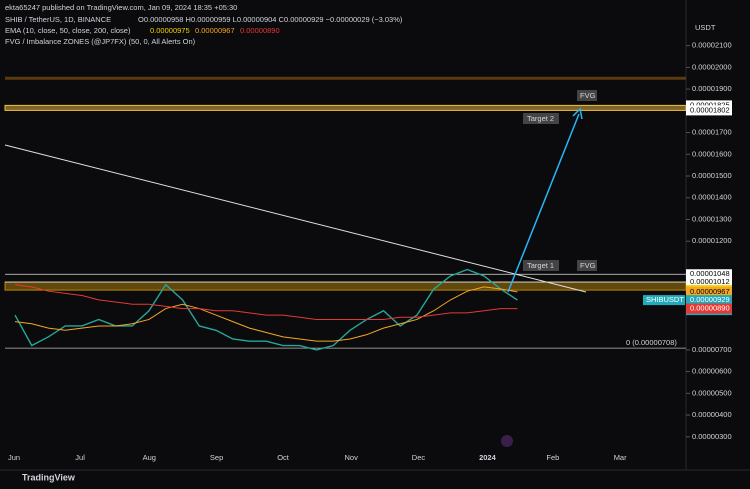 The width and height of the screenshot is (750, 489). I want to click on ema-value: 0.00000975, so click(170, 30).